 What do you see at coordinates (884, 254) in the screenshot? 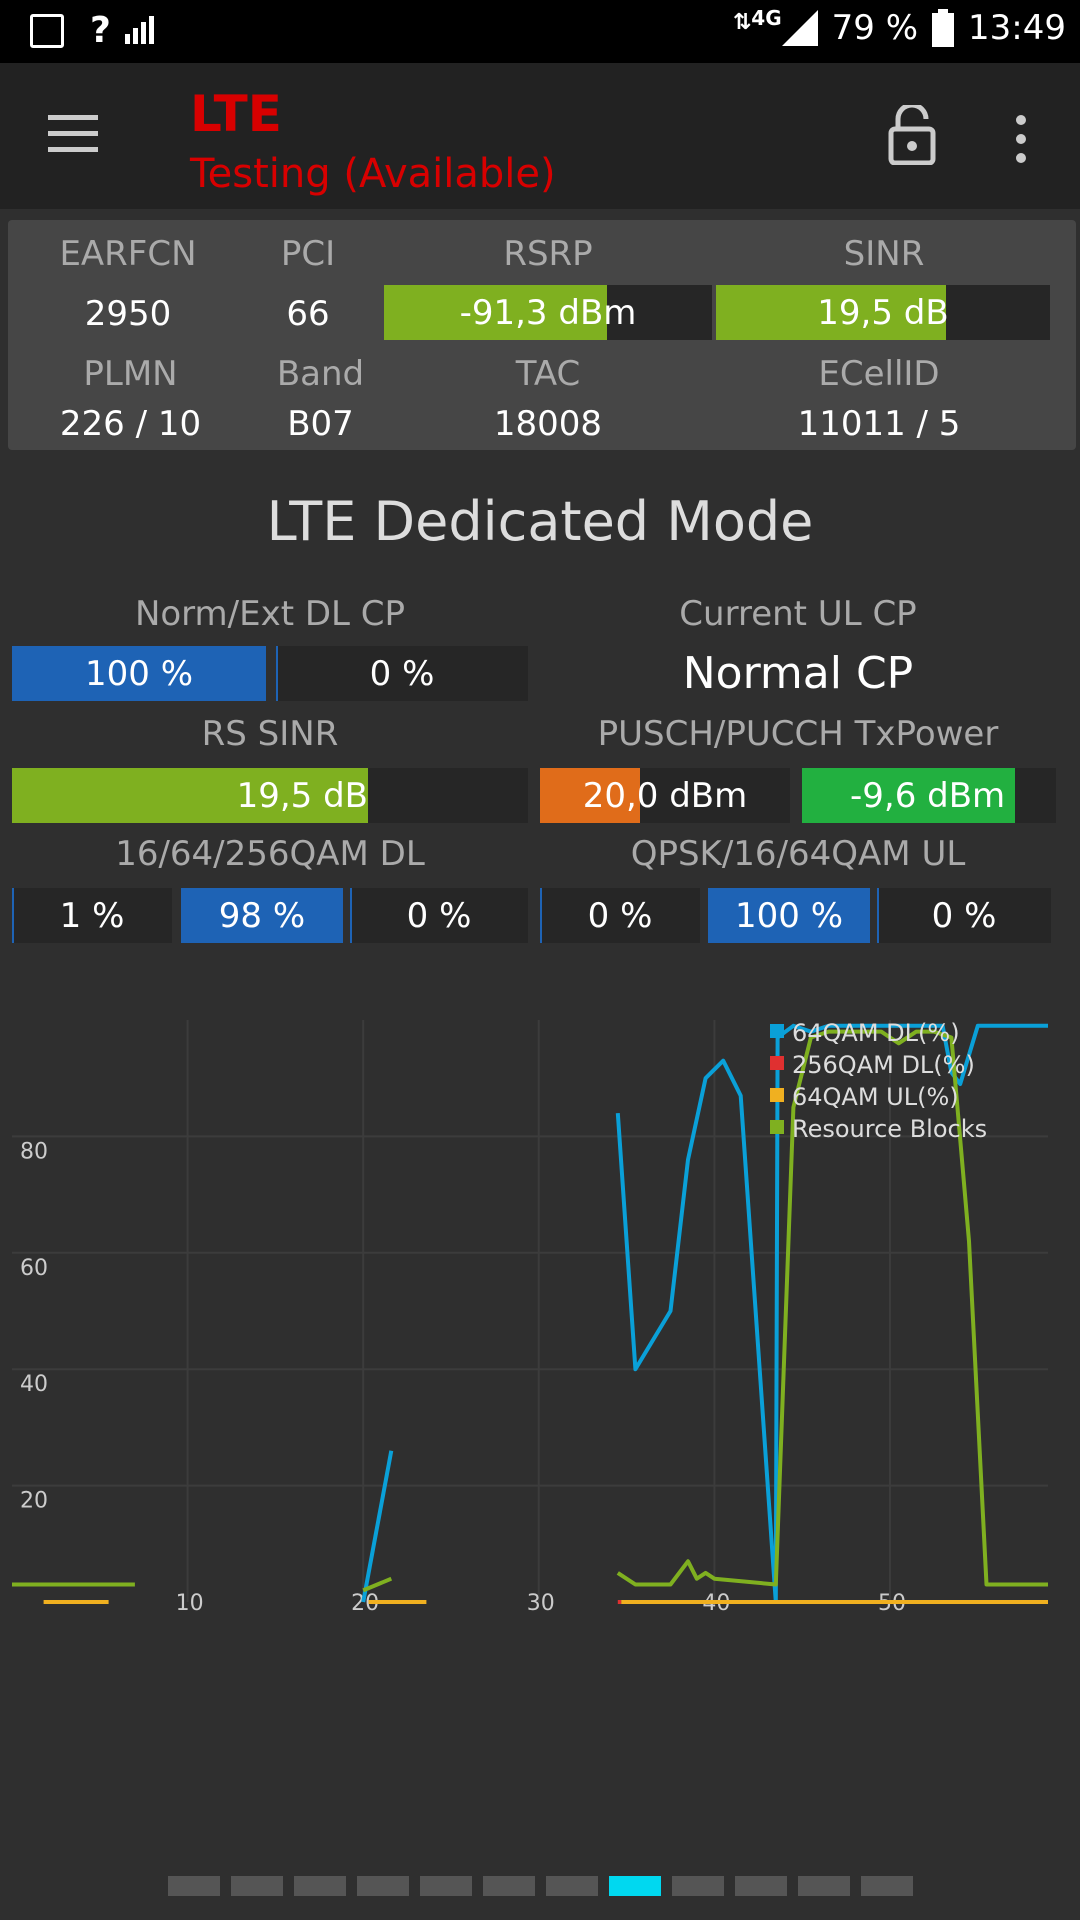
I see `sinr-label: SINR` at bounding box center [884, 254].